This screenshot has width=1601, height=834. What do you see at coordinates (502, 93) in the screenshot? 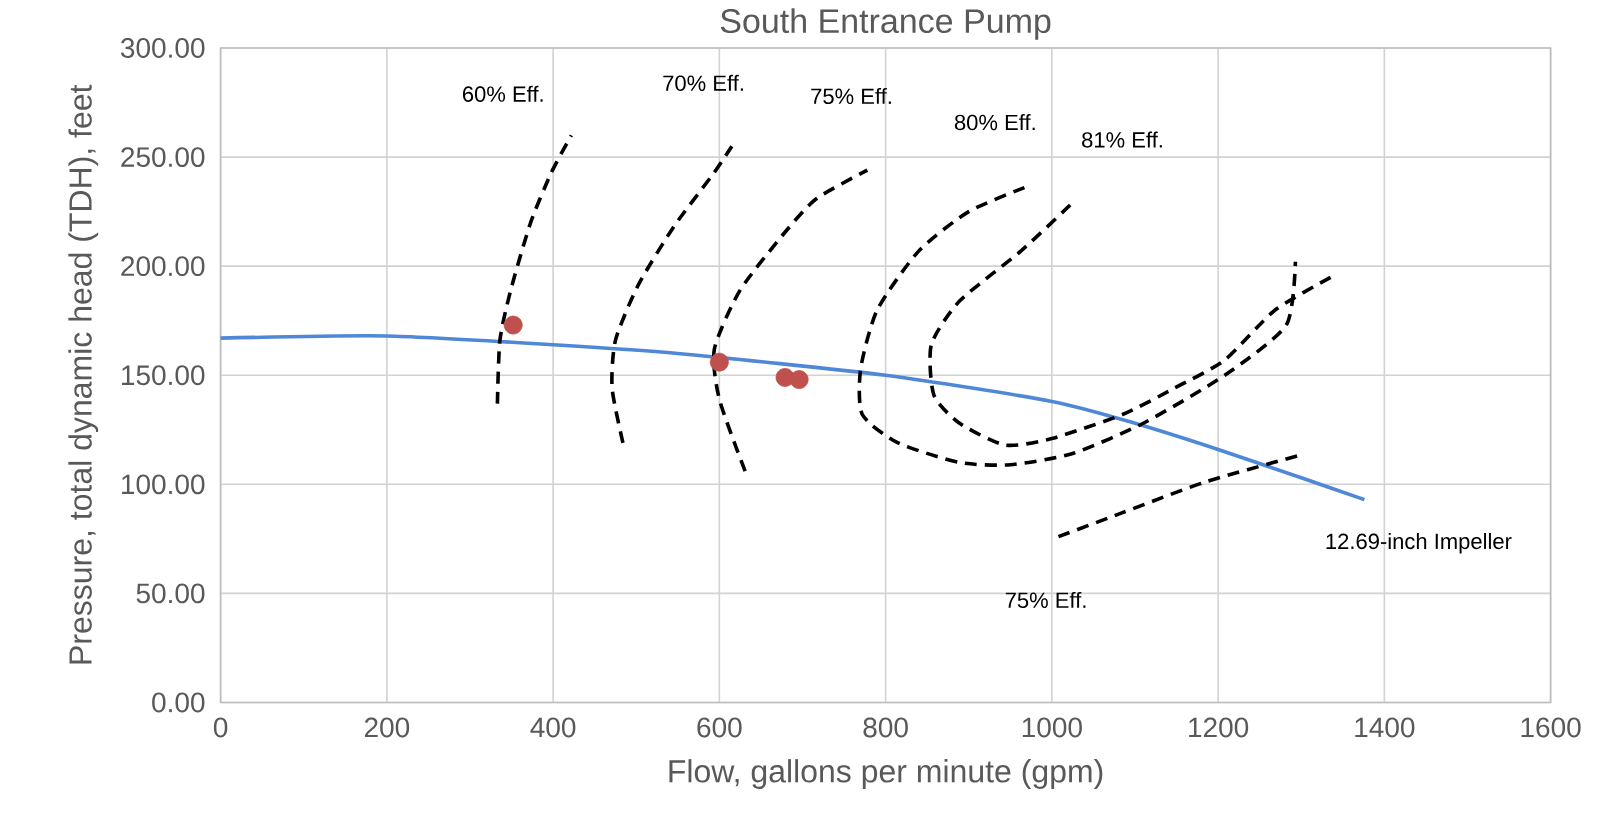
I see `annotation: 60% Eff.` at bounding box center [502, 93].